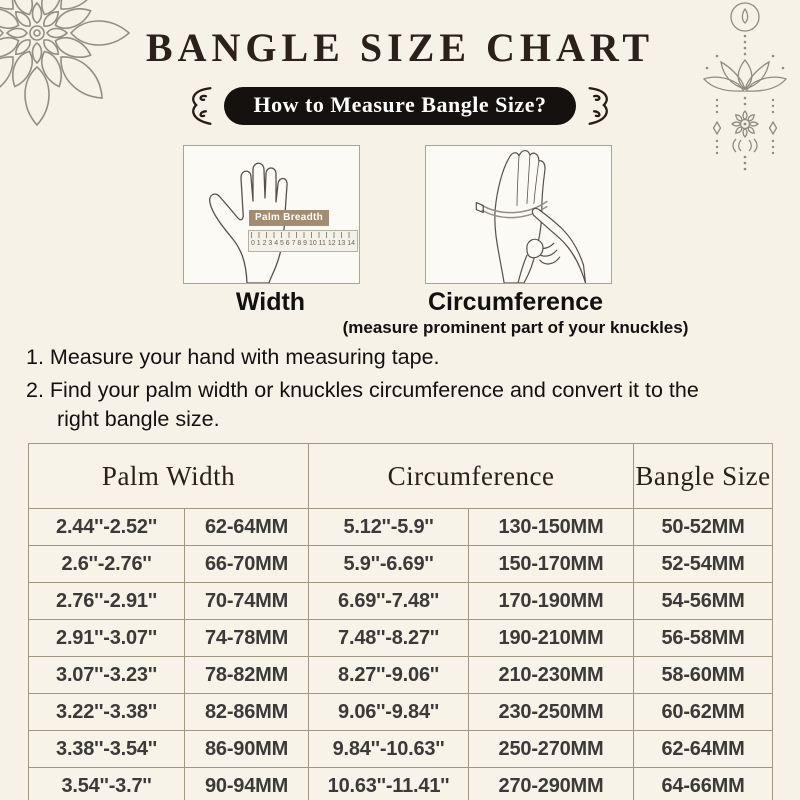  I want to click on ruler-icon: 0 1 2 3 4 5 6 7 8 9 10 11 12 13 14, so click(303, 241).